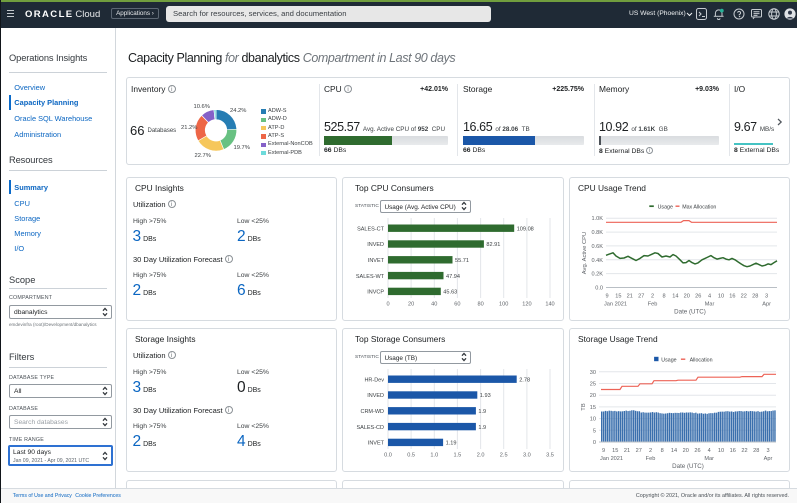 The height and width of the screenshot is (503, 797). What do you see at coordinates (370, 277) in the screenshot?
I see `svg-text: SALES-WT` at bounding box center [370, 277].